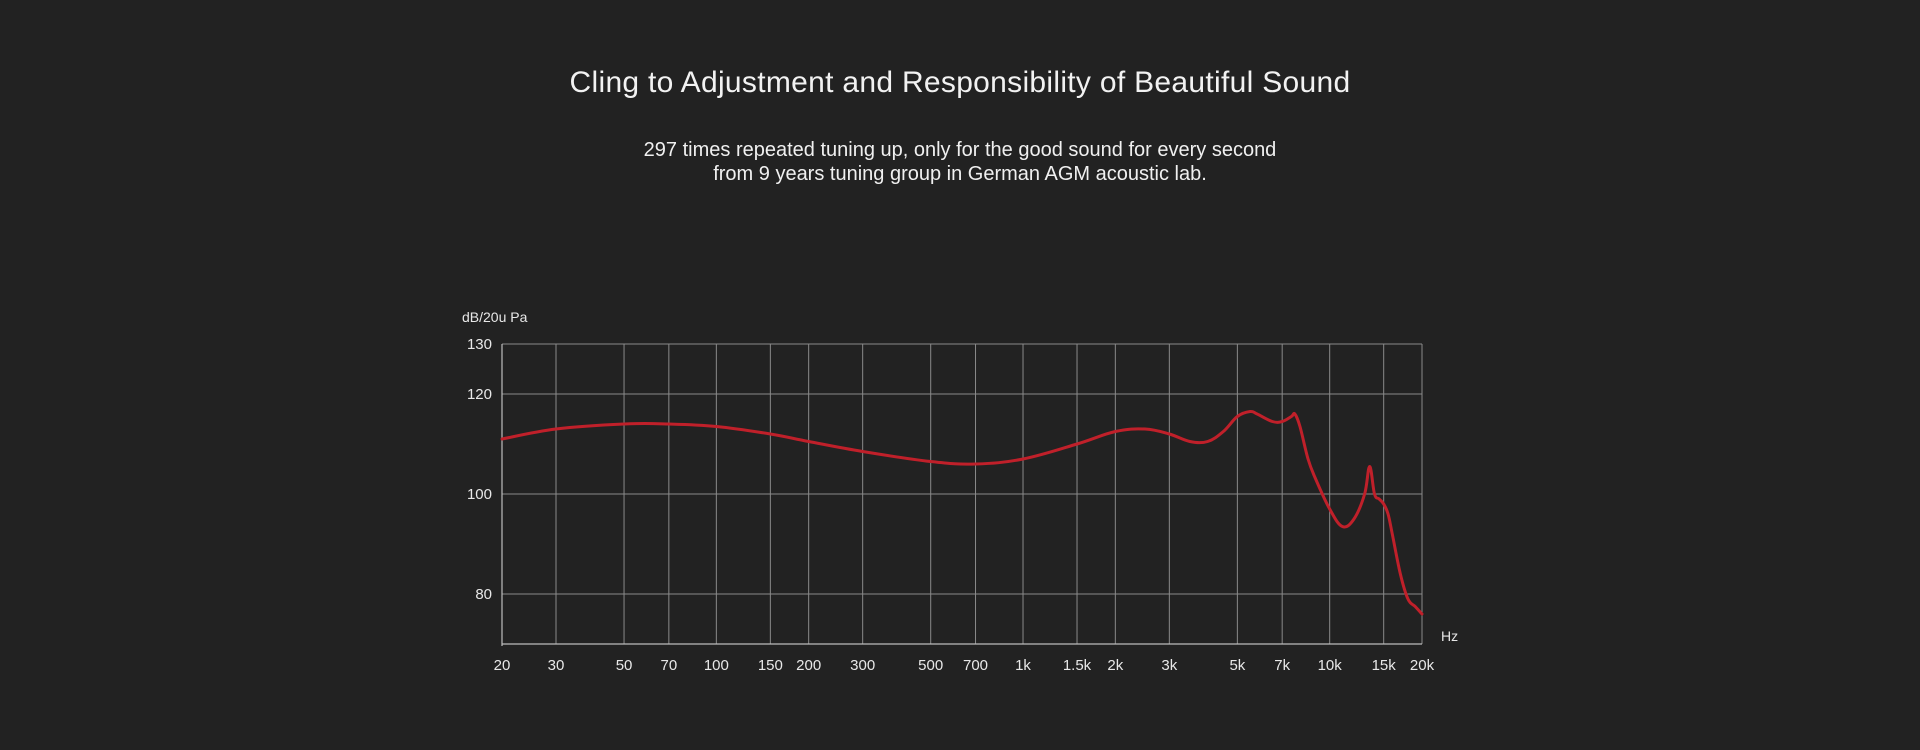 Image resolution: width=1920 pixels, height=750 pixels. Describe the element at coordinates (624, 665) in the screenshot. I see `x-tick-label: 50` at that location.